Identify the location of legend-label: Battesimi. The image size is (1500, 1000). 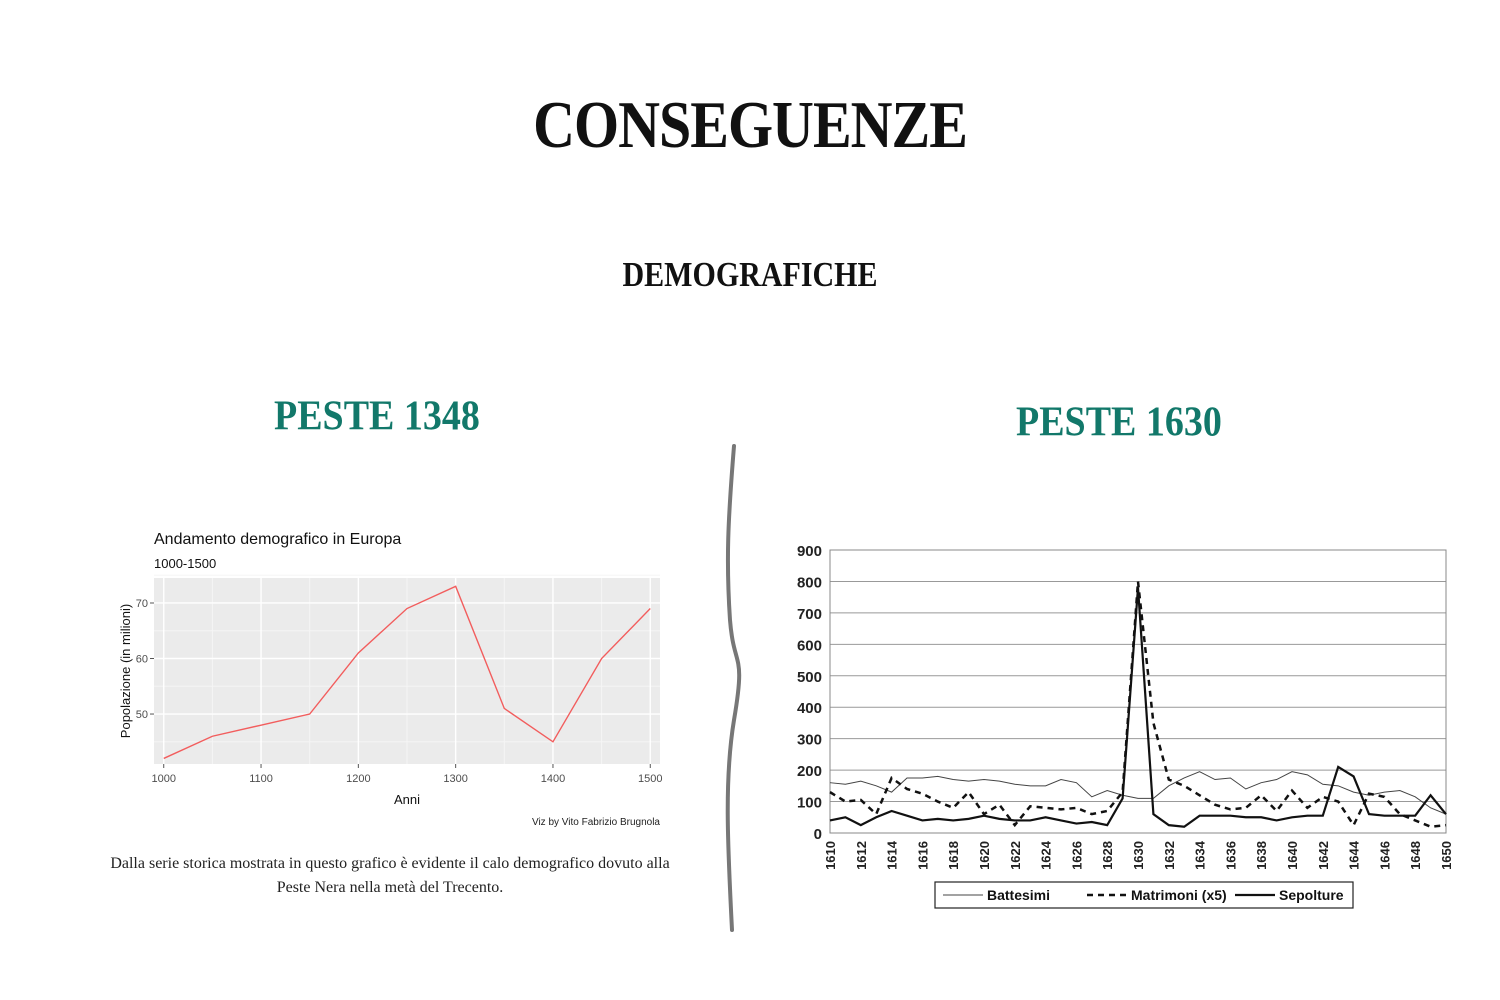
(1018, 895).